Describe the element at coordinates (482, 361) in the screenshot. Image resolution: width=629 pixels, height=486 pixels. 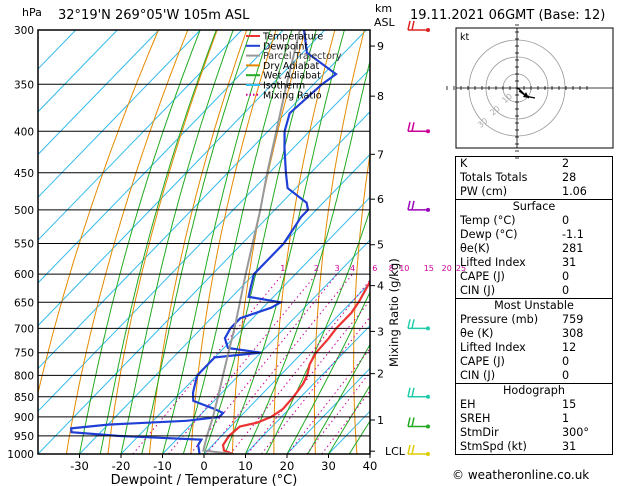
I see `most-unstable-label: CAPE (J)` at that location.